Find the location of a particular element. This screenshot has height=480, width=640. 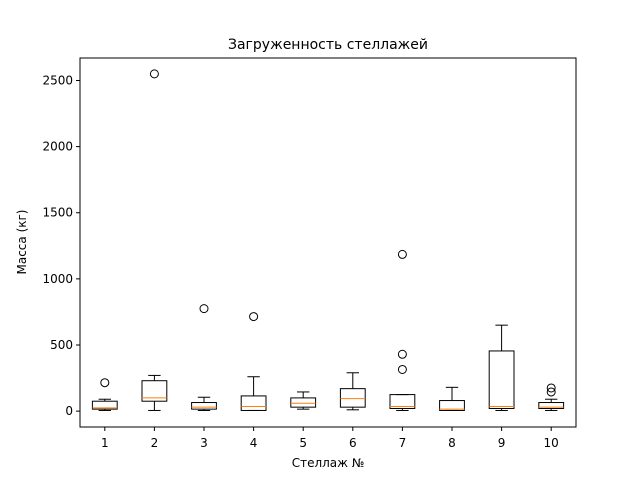

y-tick-label: 1500 is located at coordinates (57, 213).